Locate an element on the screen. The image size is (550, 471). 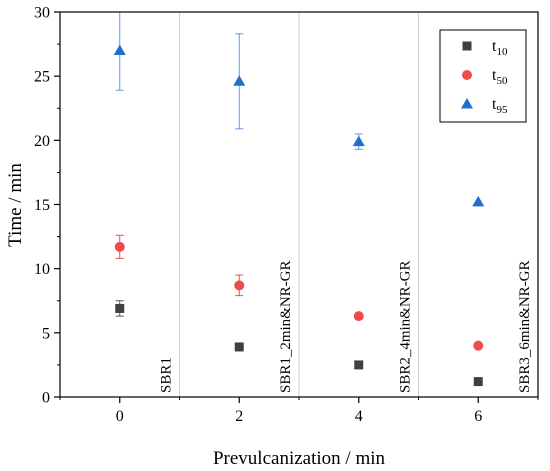
y-tick-label-6: 30 is located at coordinates (42, 13).